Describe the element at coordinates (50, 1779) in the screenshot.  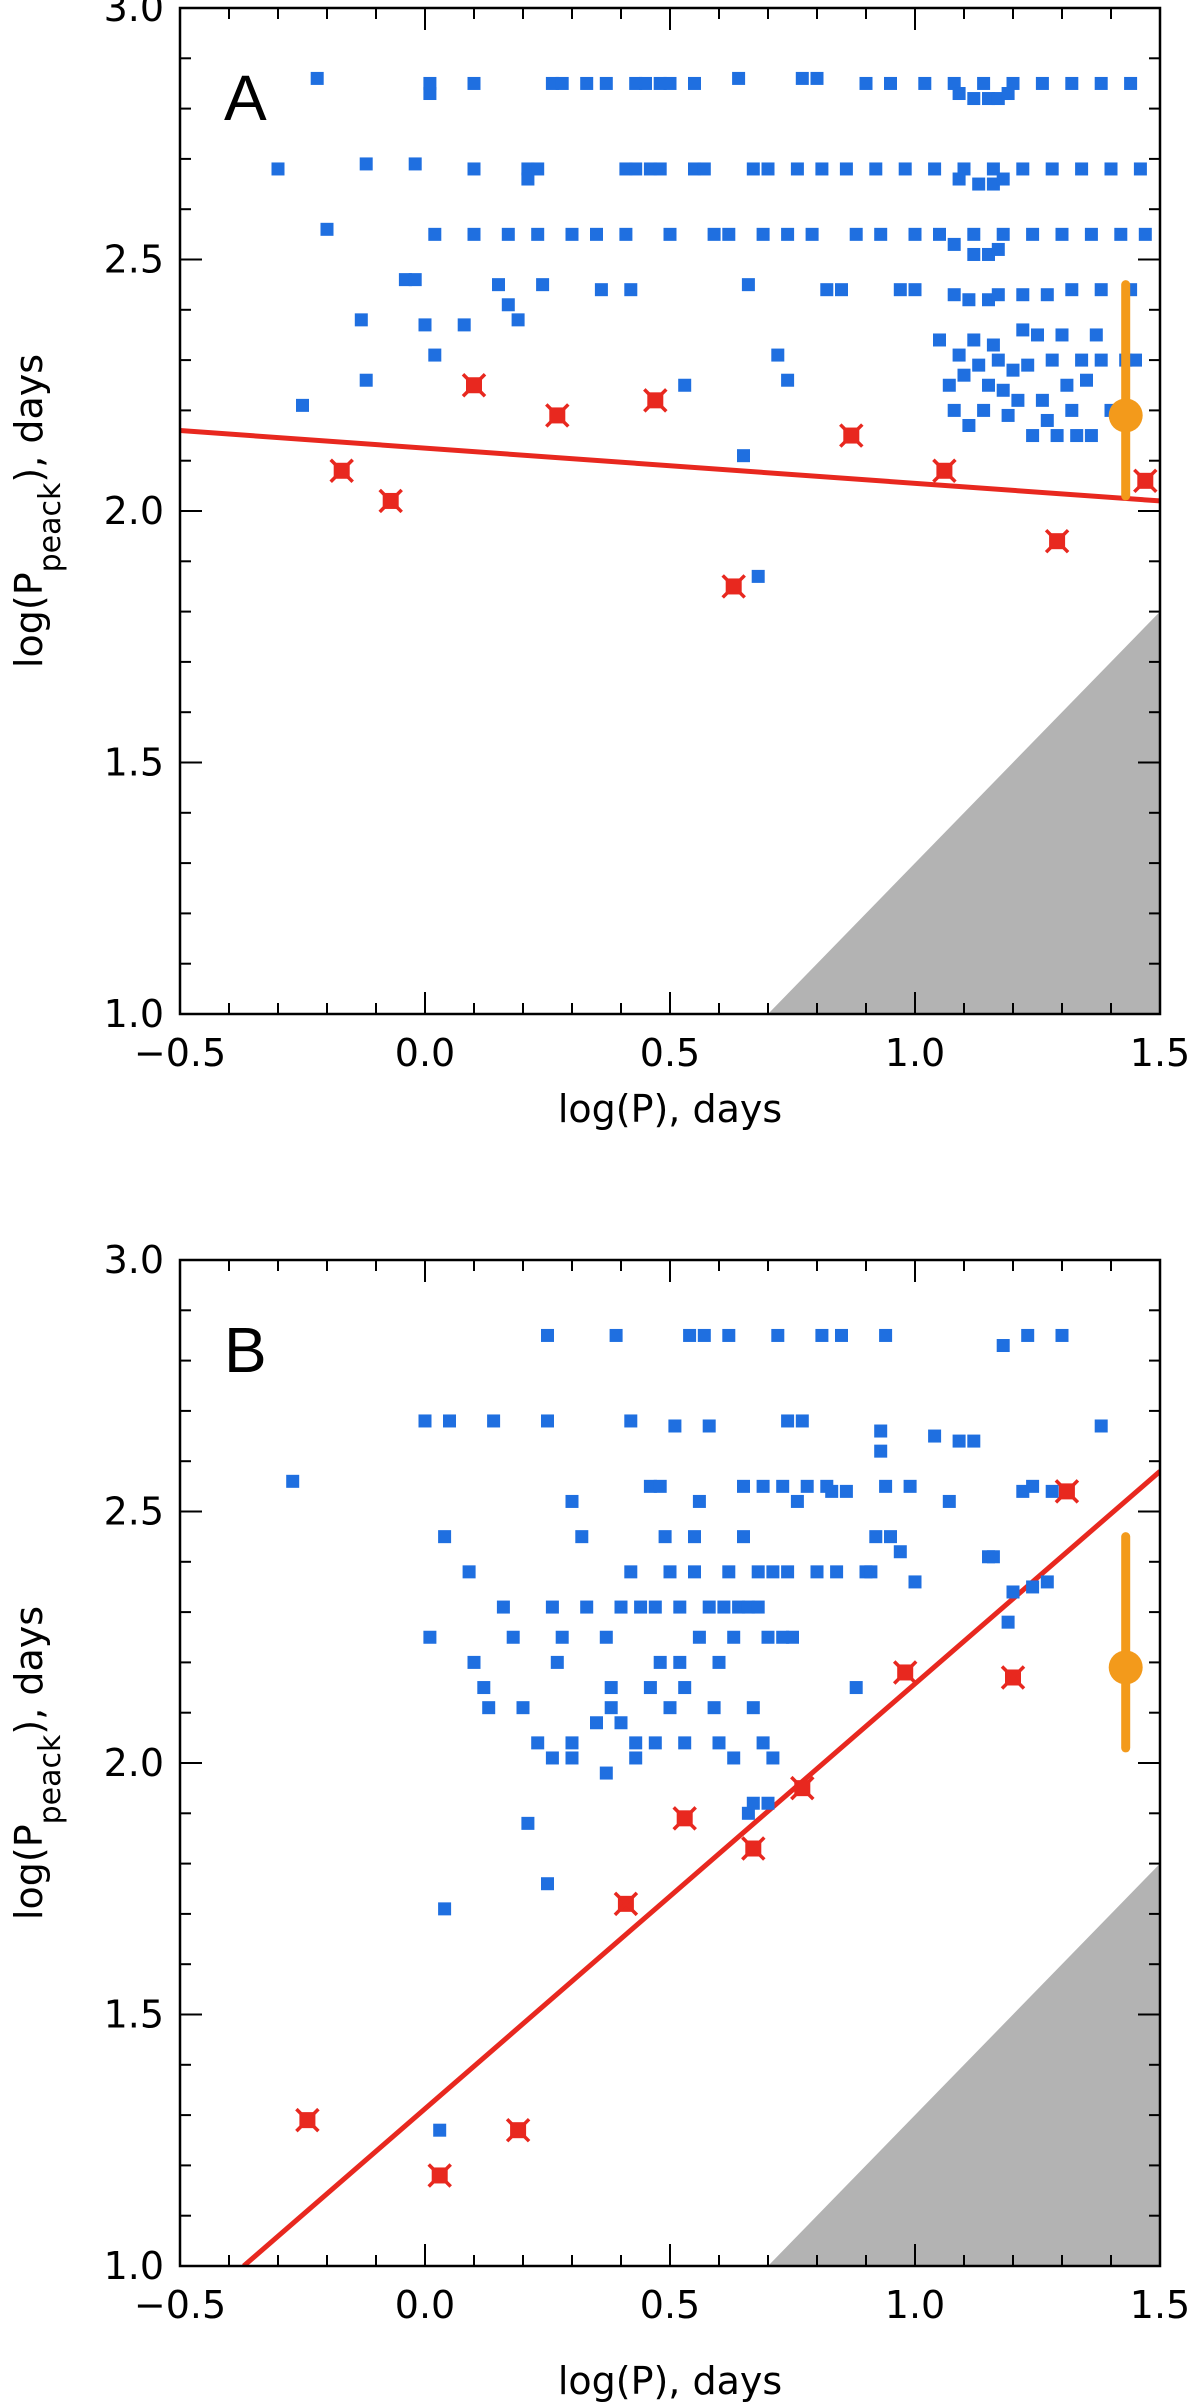
I see `y-axis-label-subscript: peack` at that location.